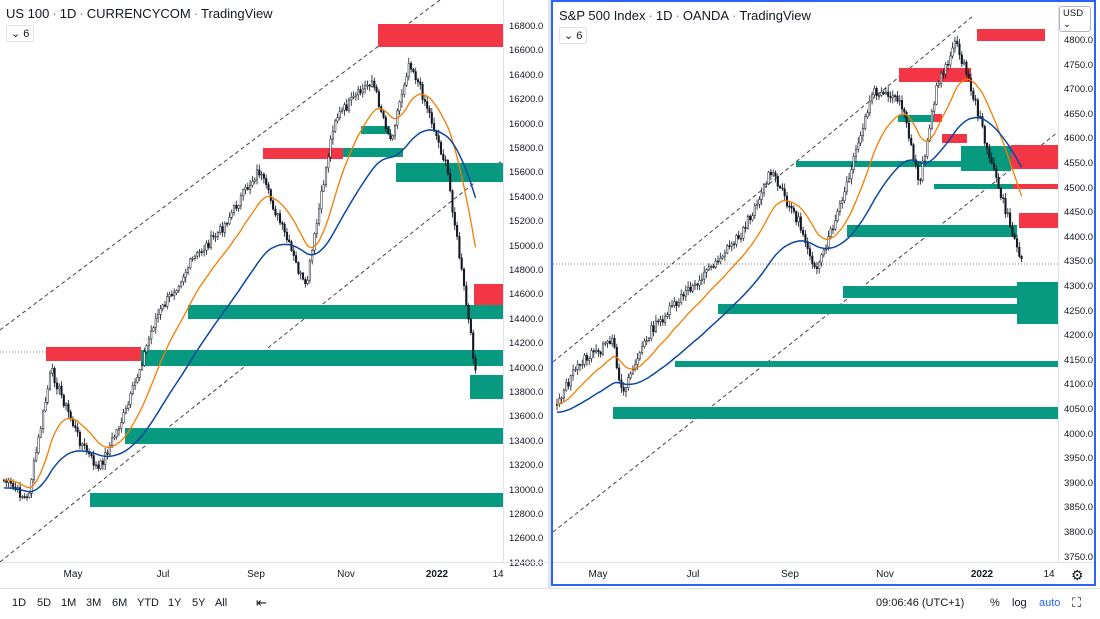 The width and height of the screenshot is (1100, 619). I want to click on price-tick-label: 13400.0, so click(526, 441).